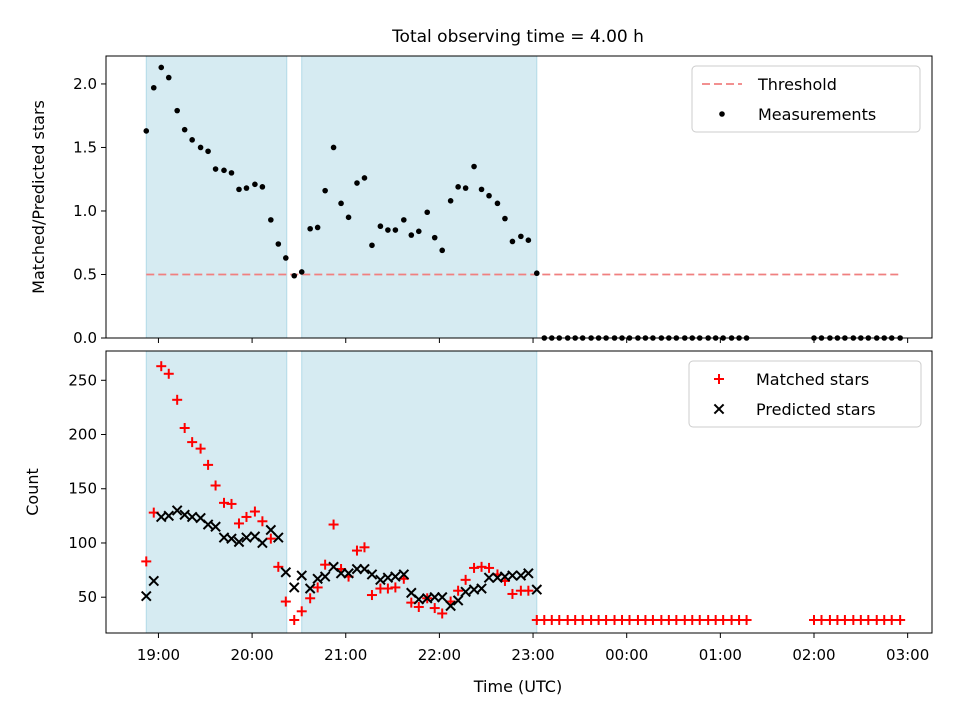  What do you see at coordinates (82, 380) in the screenshot?
I see `y-tick-label: 250` at bounding box center [82, 380].